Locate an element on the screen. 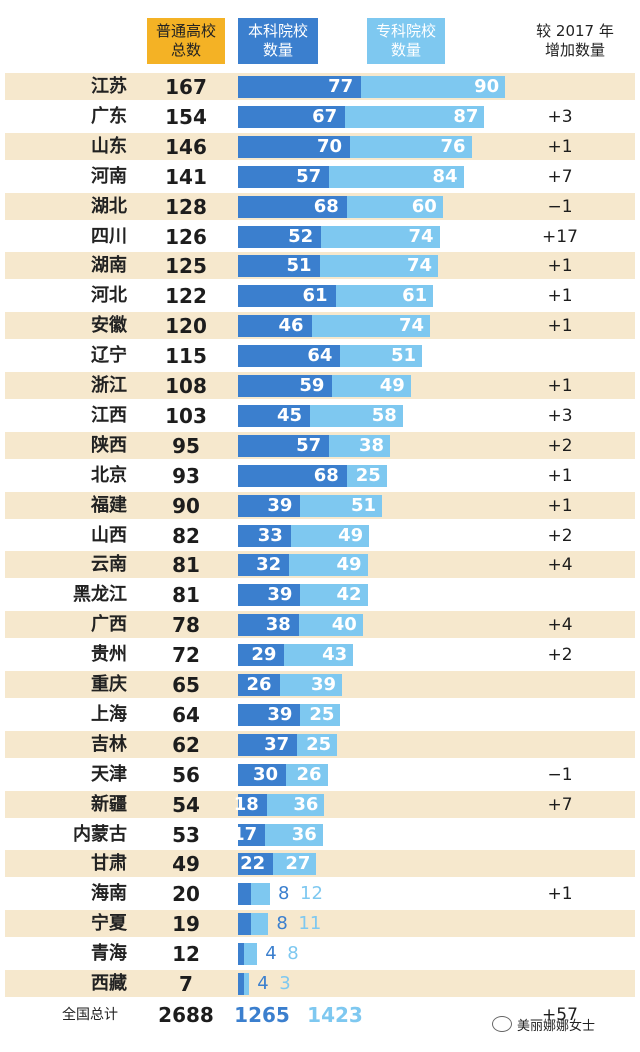 Image resolution: width=640 pixels, height=1052 pixels. total-value: 95 is located at coordinates (186, 445).